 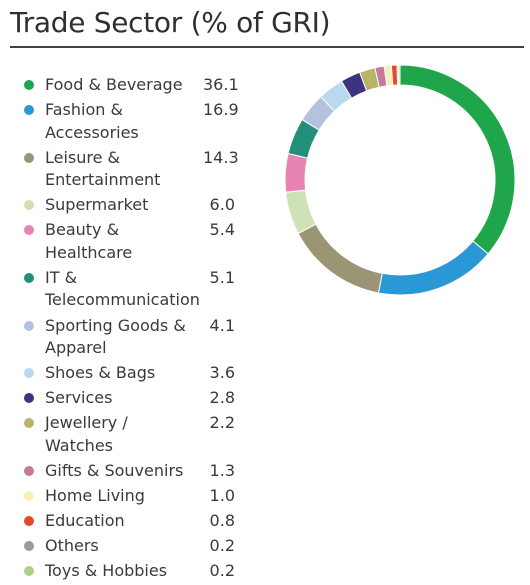 What do you see at coordinates (89, 241) in the screenshot?
I see `legend-label: Beauty & Healthcare` at bounding box center [89, 241].